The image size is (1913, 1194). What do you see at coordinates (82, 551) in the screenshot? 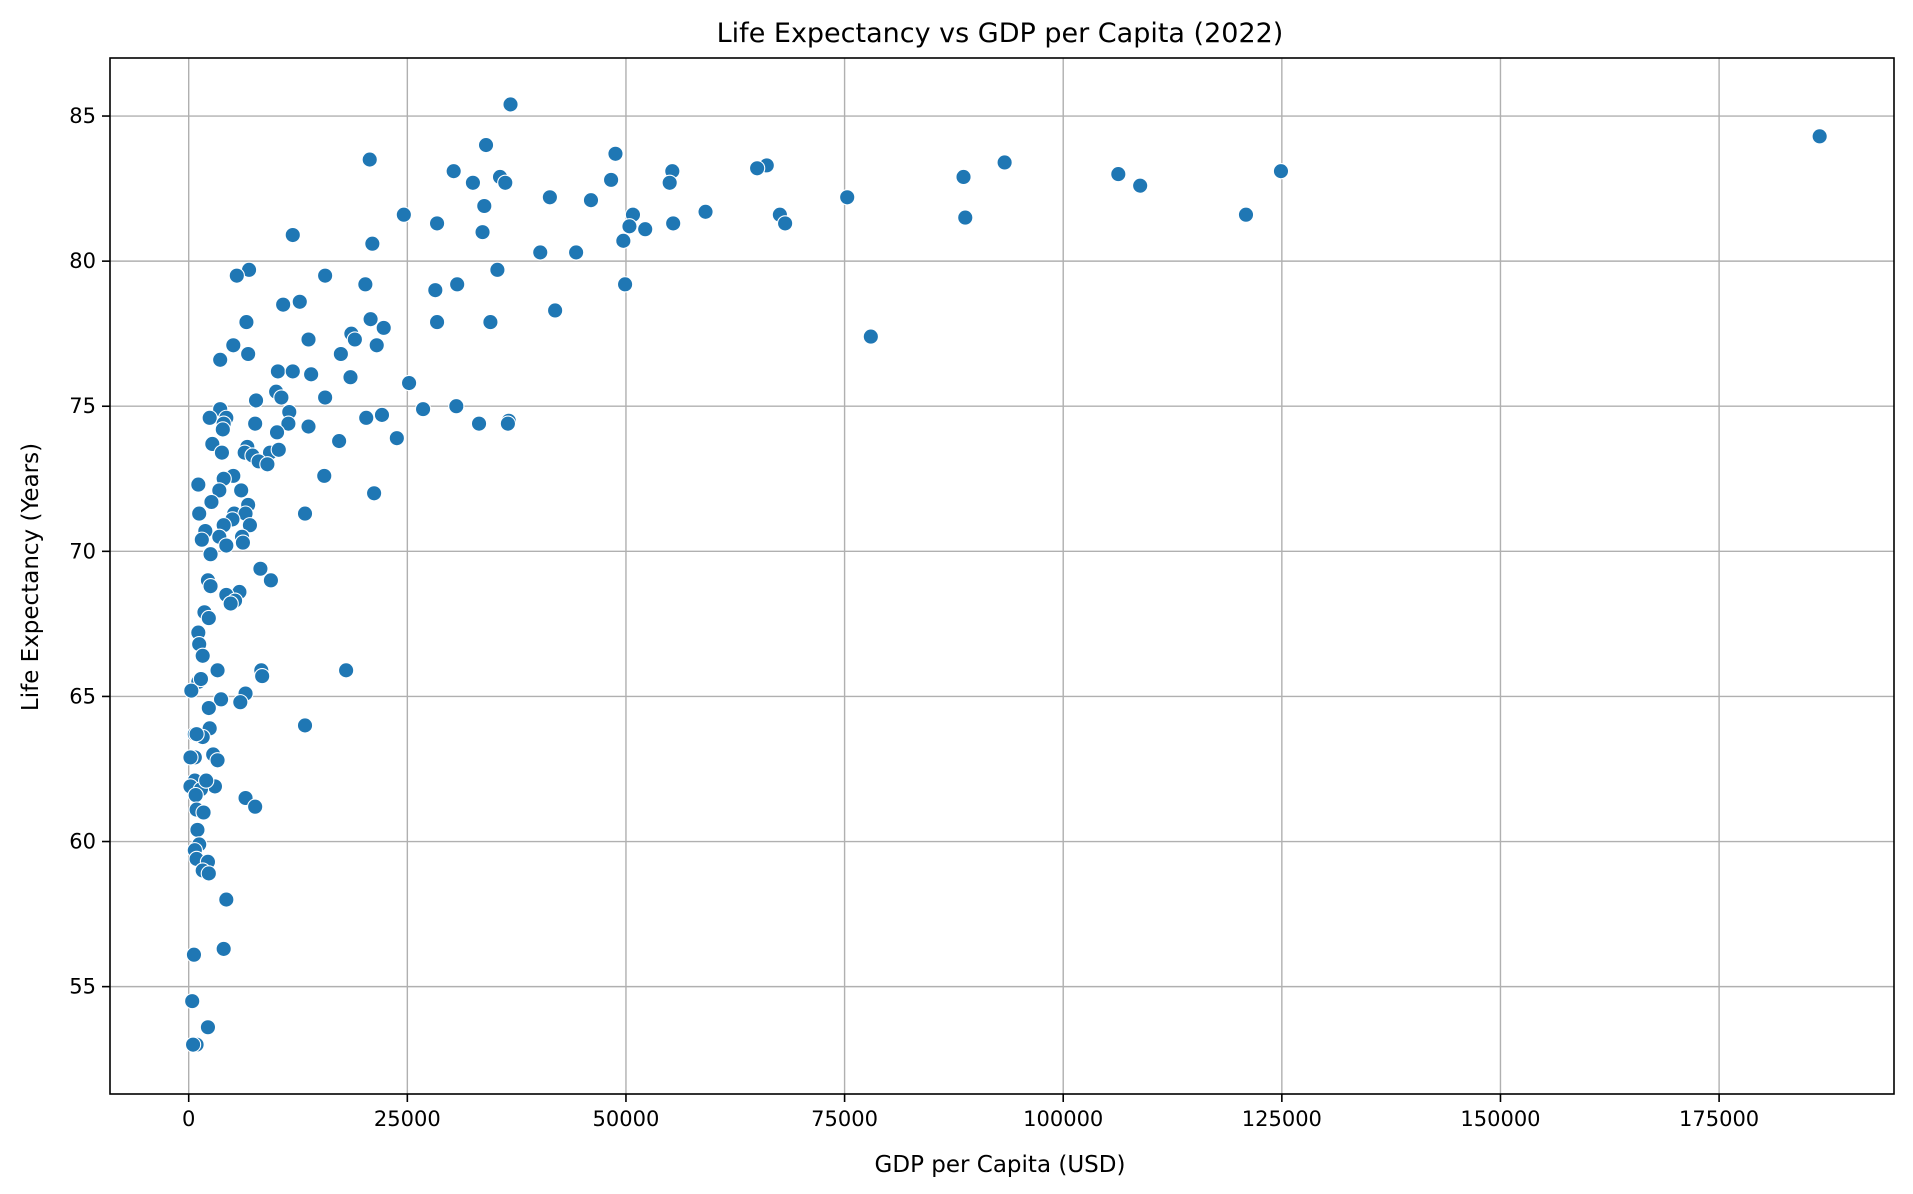
I see `y-tick-label: 70` at bounding box center [82, 551].